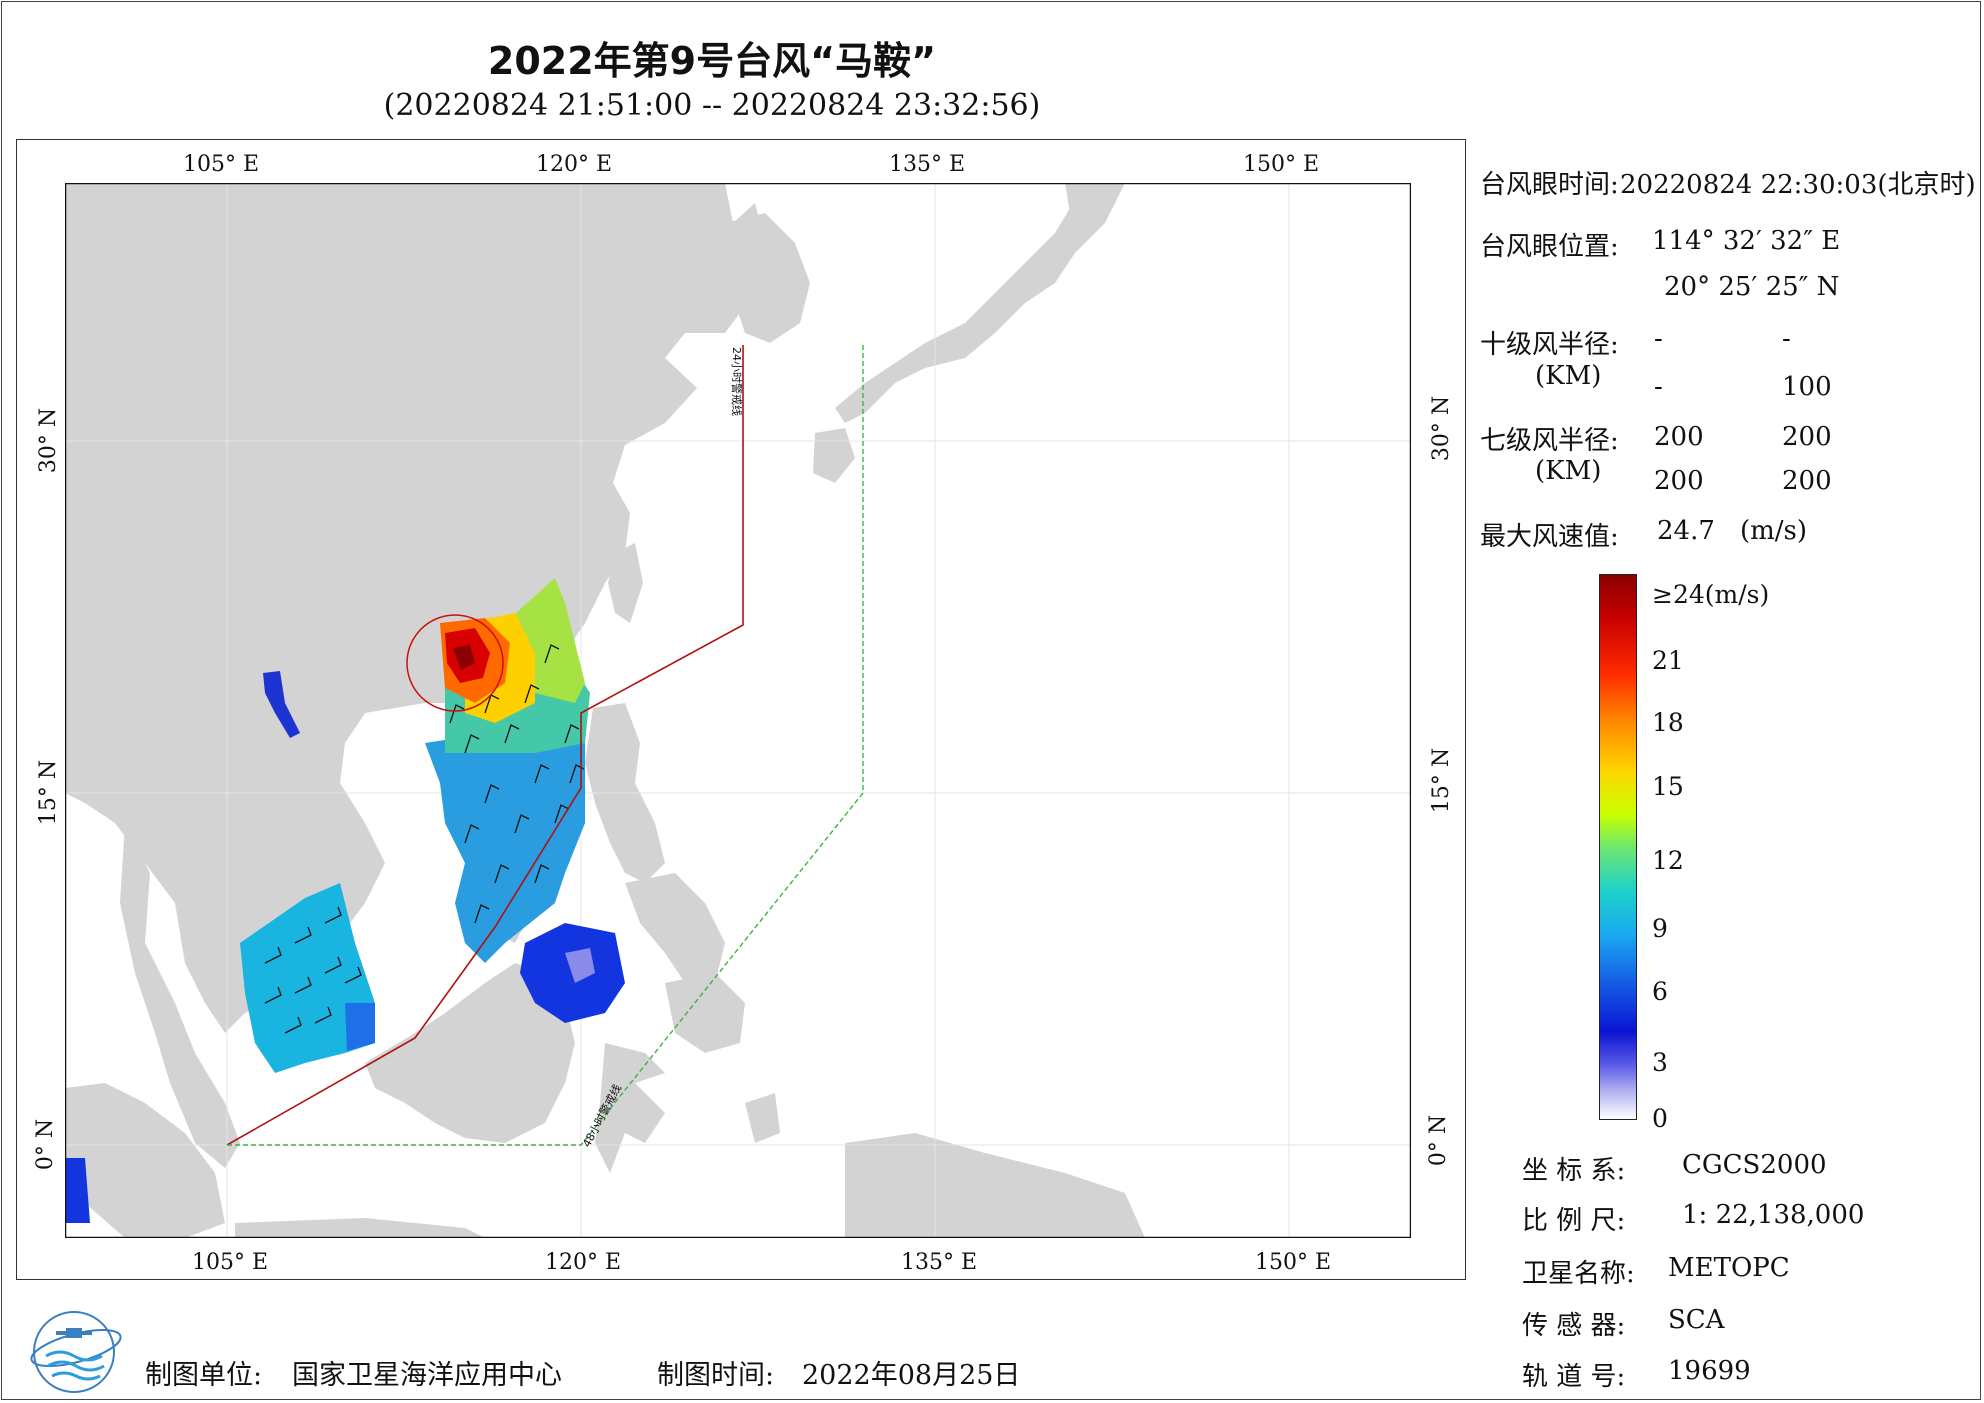  I want to click on warning-line-24h, so click(485, 745).